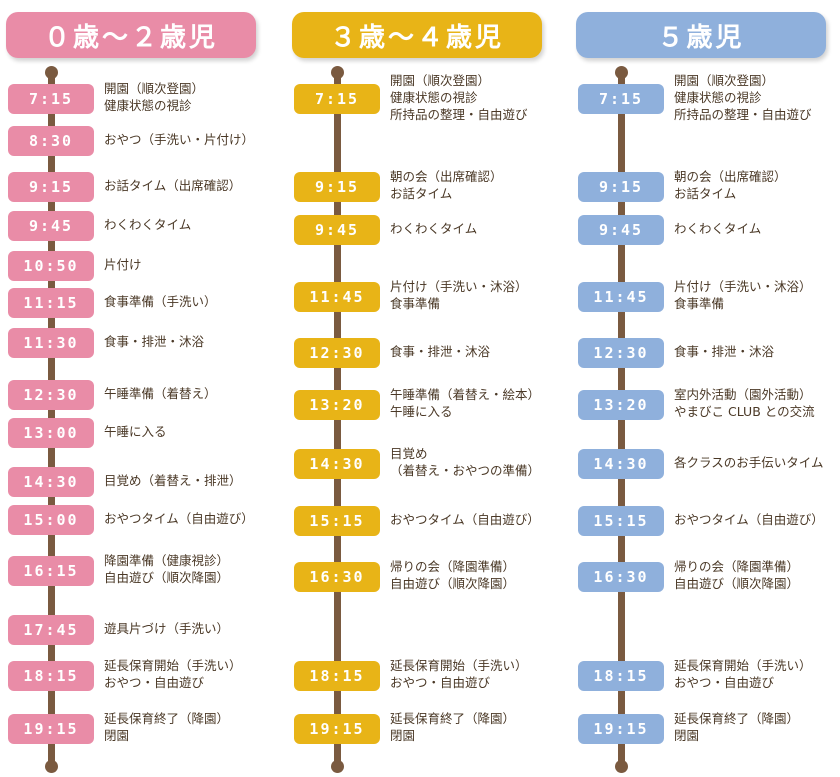  What do you see at coordinates (131, 35) in the screenshot?
I see `column-title: ０歳～２歳児` at bounding box center [131, 35].